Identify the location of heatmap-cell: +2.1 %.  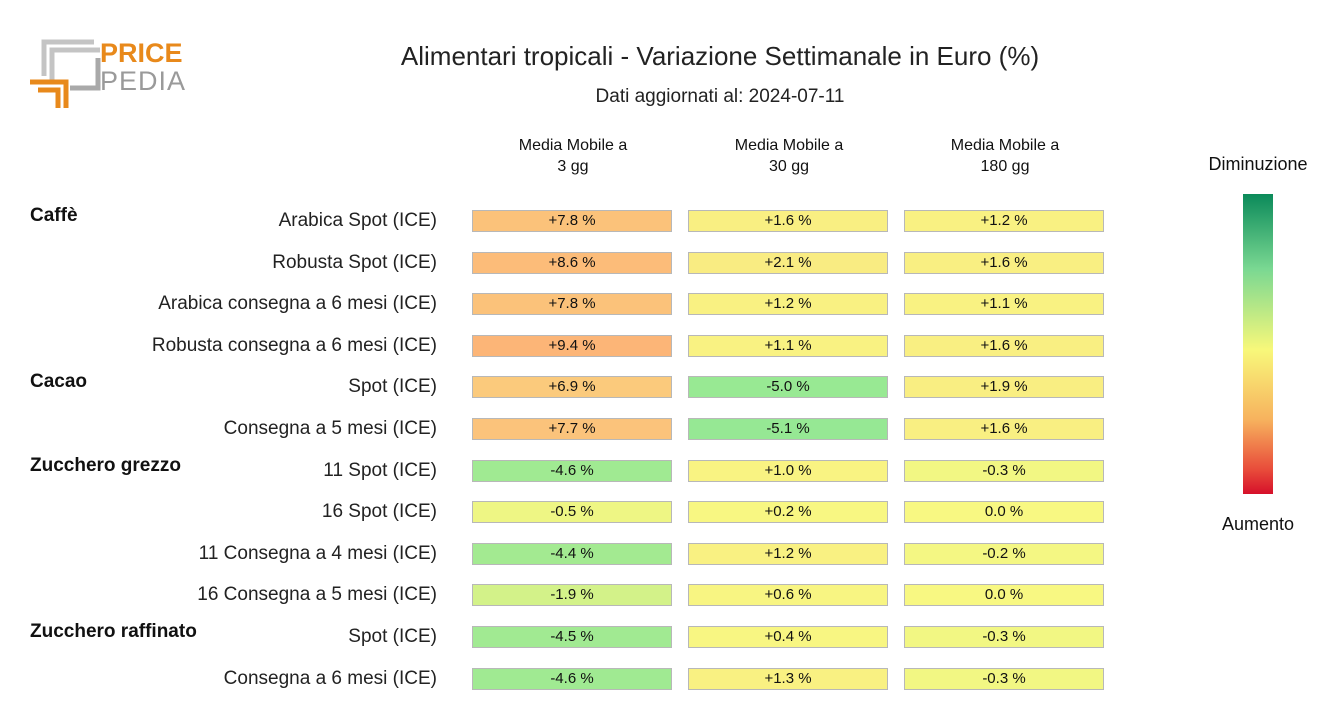
(788, 262).